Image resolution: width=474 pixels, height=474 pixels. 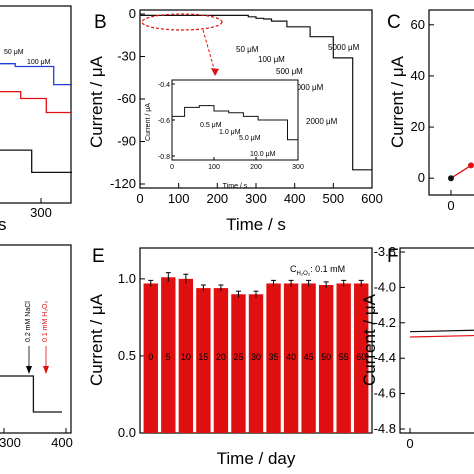 What do you see at coordinates (45, 322) in the screenshot?
I see `panel-d-annot-h2o2: 0.1 mM H₂O₂` at bounding box center [45, 322].